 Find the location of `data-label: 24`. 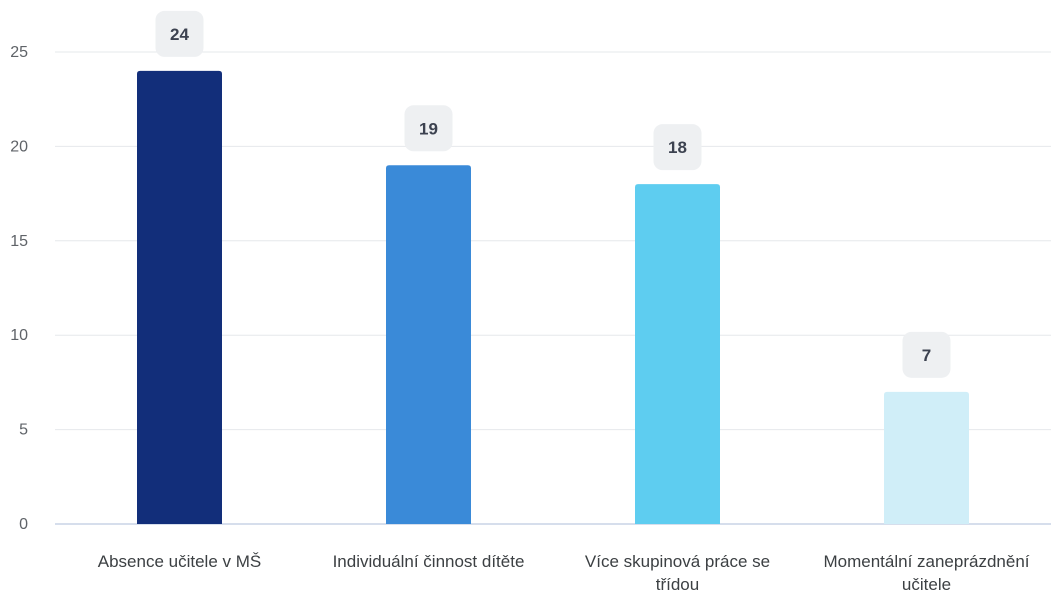

data-label: 24 is located at coordinates (179, 34).